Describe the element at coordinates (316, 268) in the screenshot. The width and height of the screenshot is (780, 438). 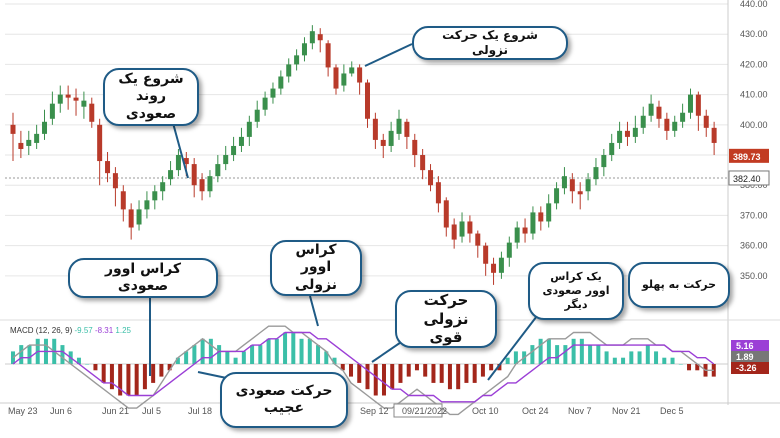
I see `annotation-bearish-crossover: کراس اوور نزولی` at that location.